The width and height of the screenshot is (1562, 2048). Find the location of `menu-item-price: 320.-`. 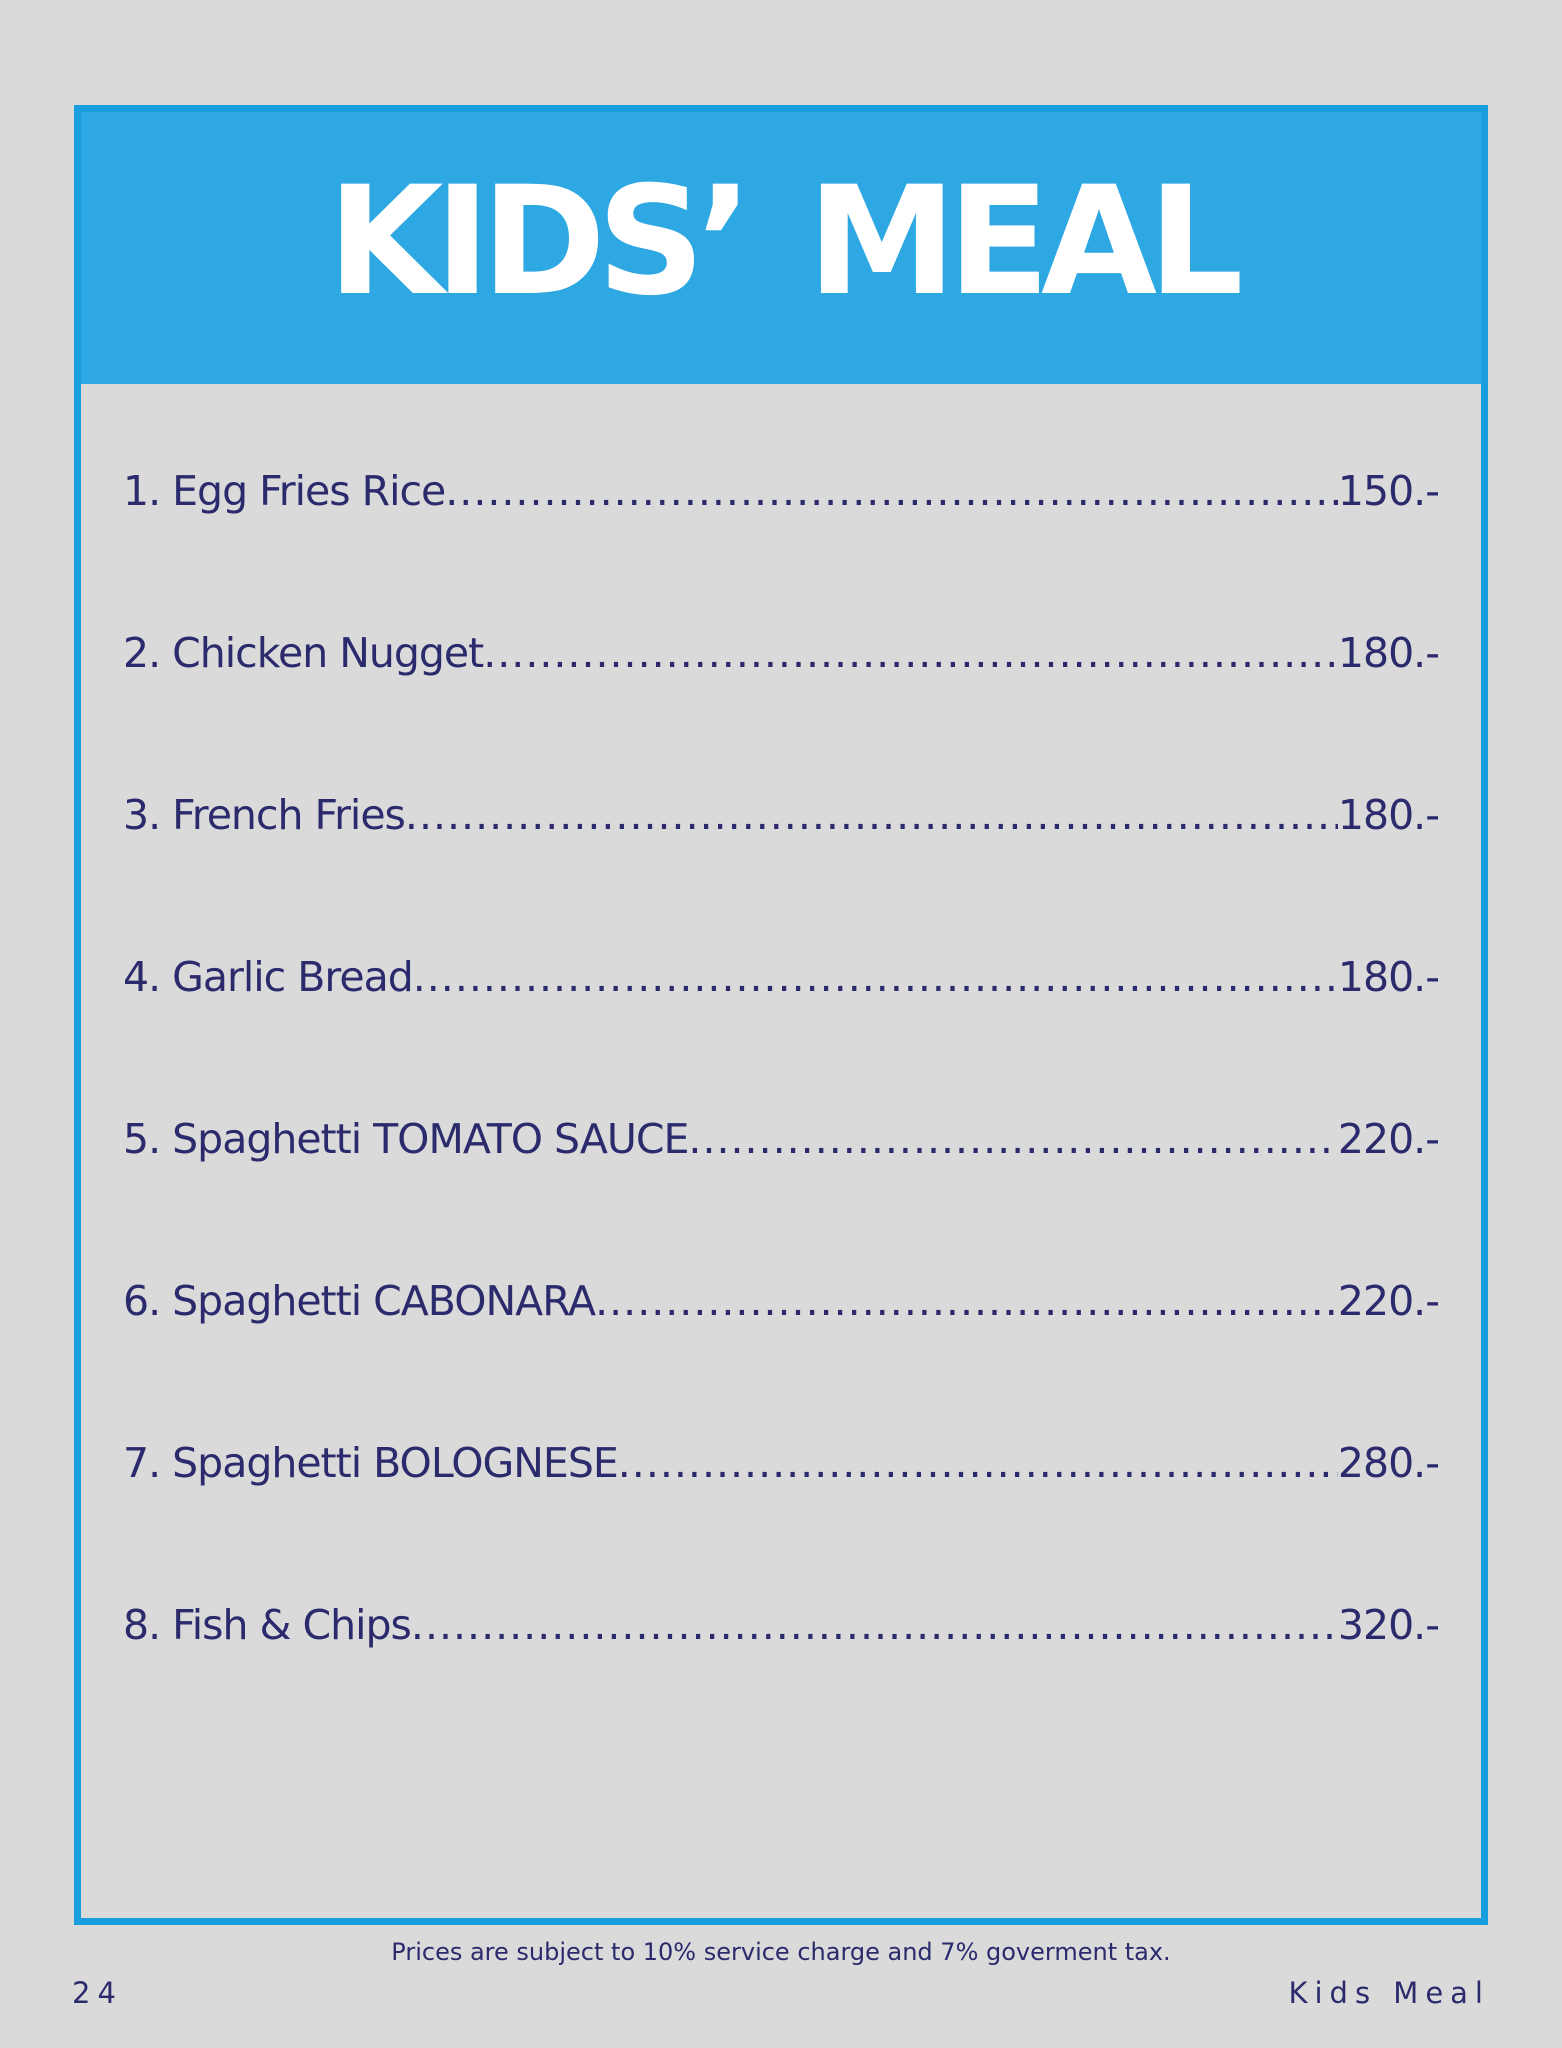

menu-item-price: 320.- is located at coordinates (1388, 1625).